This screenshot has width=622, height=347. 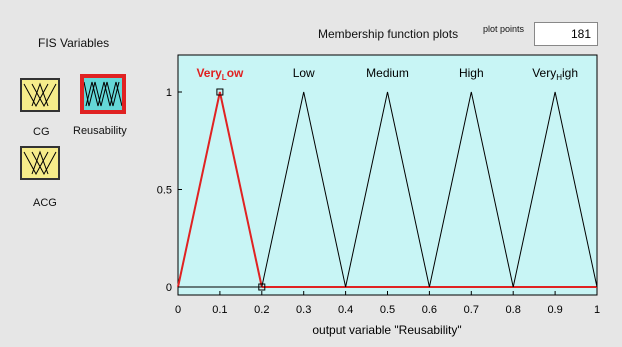 What do you see at coordinates (387, 189) in the screenshot?
I see `mf-line-medium` at bounding box center [387, 189].